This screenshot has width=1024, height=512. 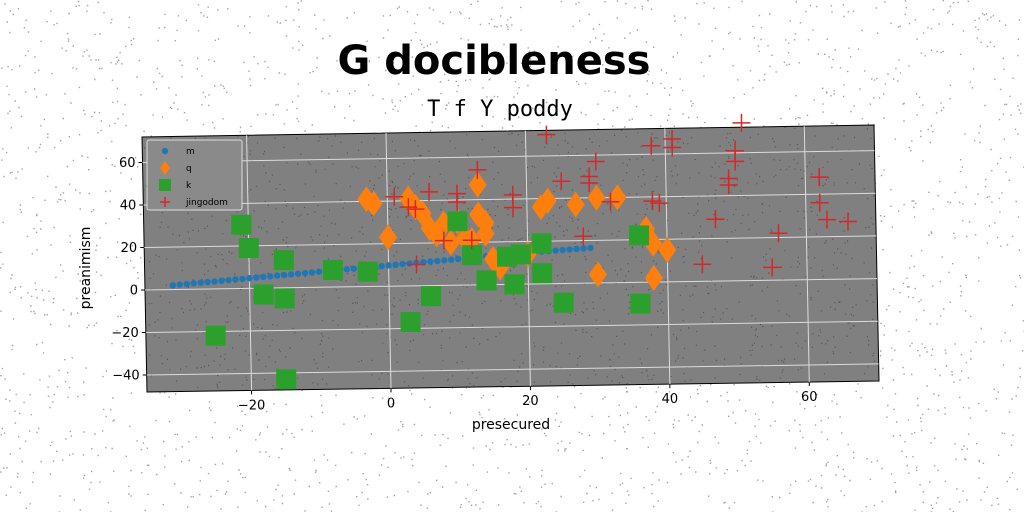 I want to click on series-q, so click(x=517, y=231).